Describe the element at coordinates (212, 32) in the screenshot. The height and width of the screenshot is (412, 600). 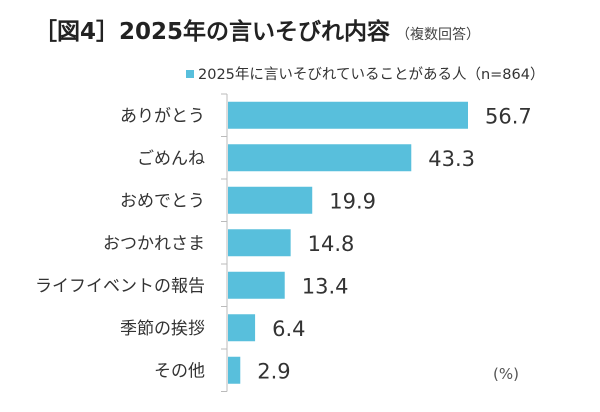
I see `title-text: ［図4］2025年の言いそびれ内容` at that location.